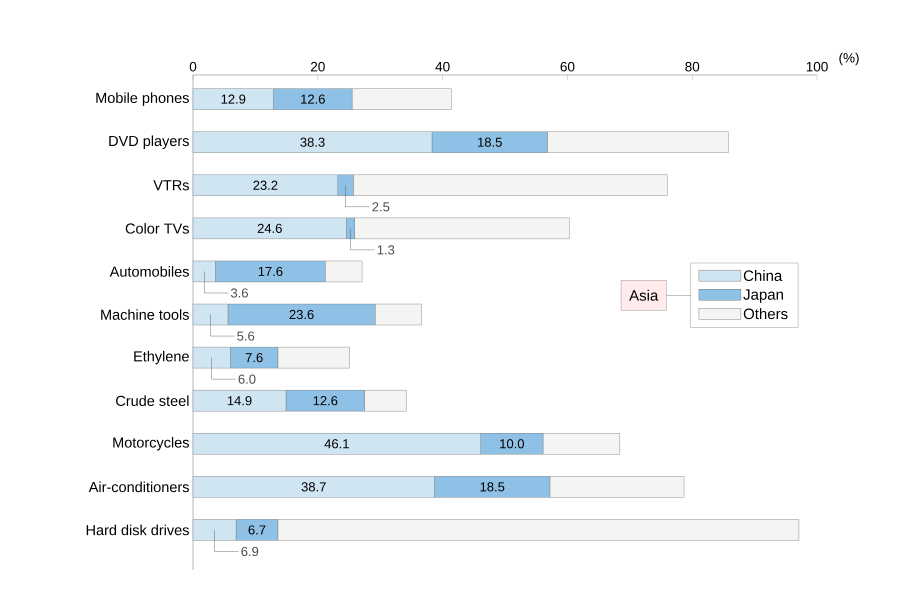  What do you see at coordinates (145, 314) in the screenshot?
I see `y-tick-label: Machine tools` at bounding box center [145, 314].